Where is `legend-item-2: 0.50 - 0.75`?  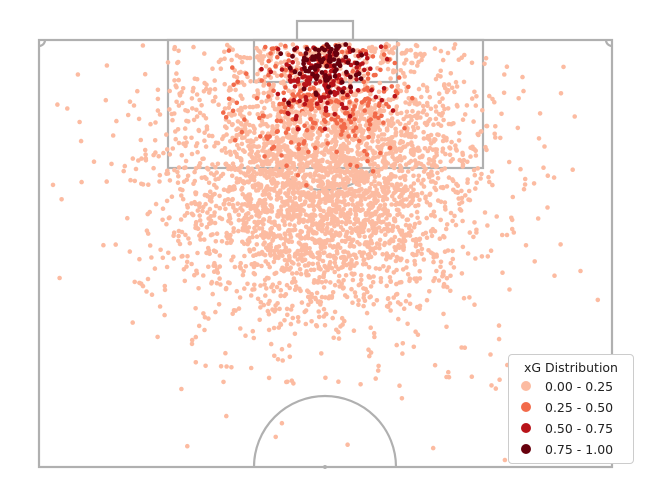
legend-item-2: 0.50 - 0.75 is located at coordinates (567, 428).